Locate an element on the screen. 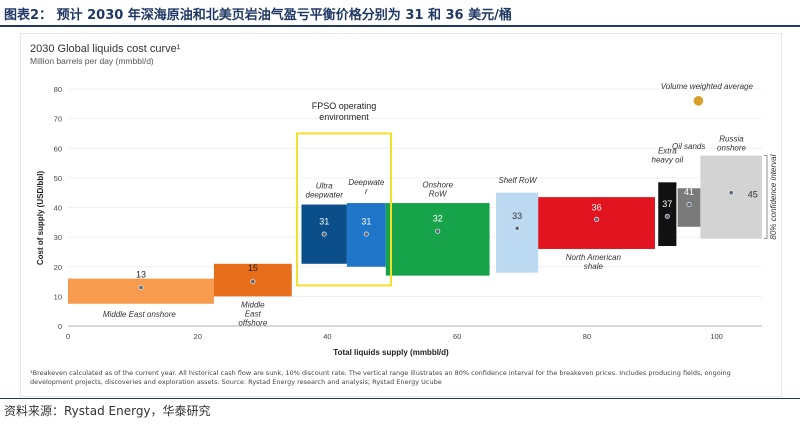 The width and height of the screenshot is (800, 425). y-tick-label: 20 is located at coordinates (58, 267).